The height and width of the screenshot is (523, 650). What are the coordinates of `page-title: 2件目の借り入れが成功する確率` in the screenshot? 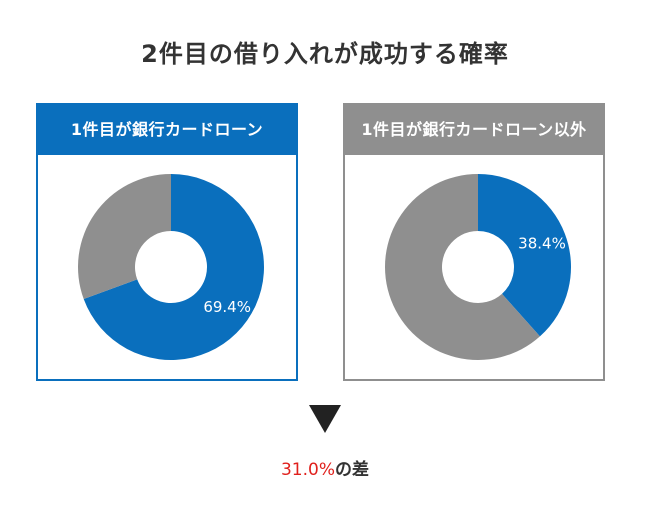 It's located at (325, 54).